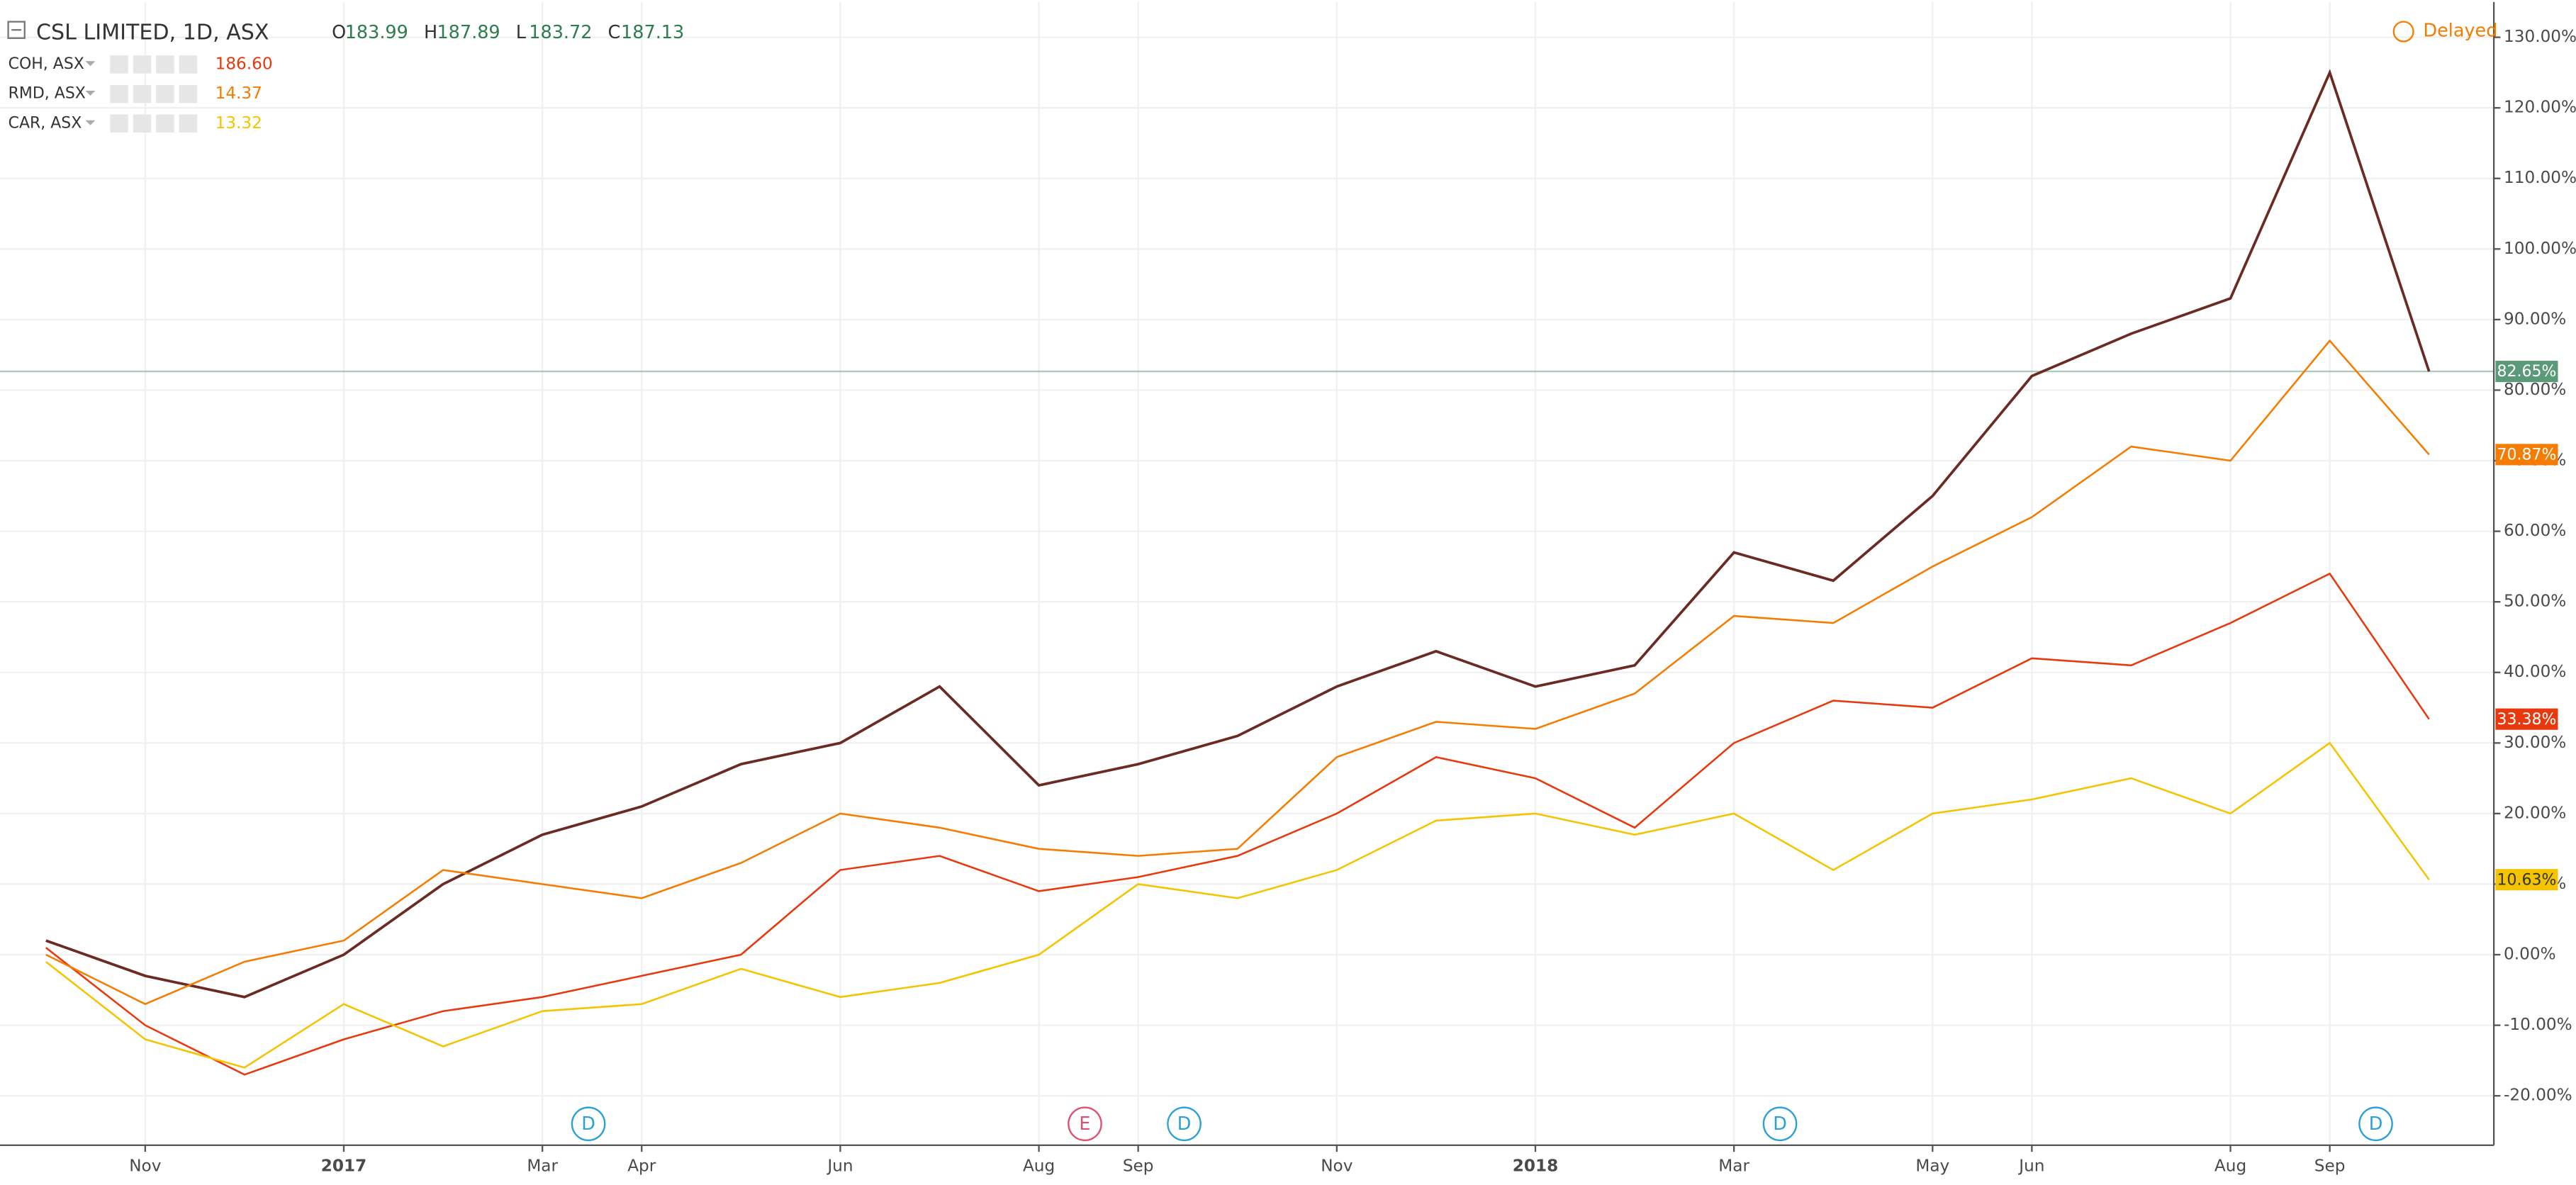 The image size is (2576, 1185). I want to click on value-label: 33.38%, so click(2527, 720).